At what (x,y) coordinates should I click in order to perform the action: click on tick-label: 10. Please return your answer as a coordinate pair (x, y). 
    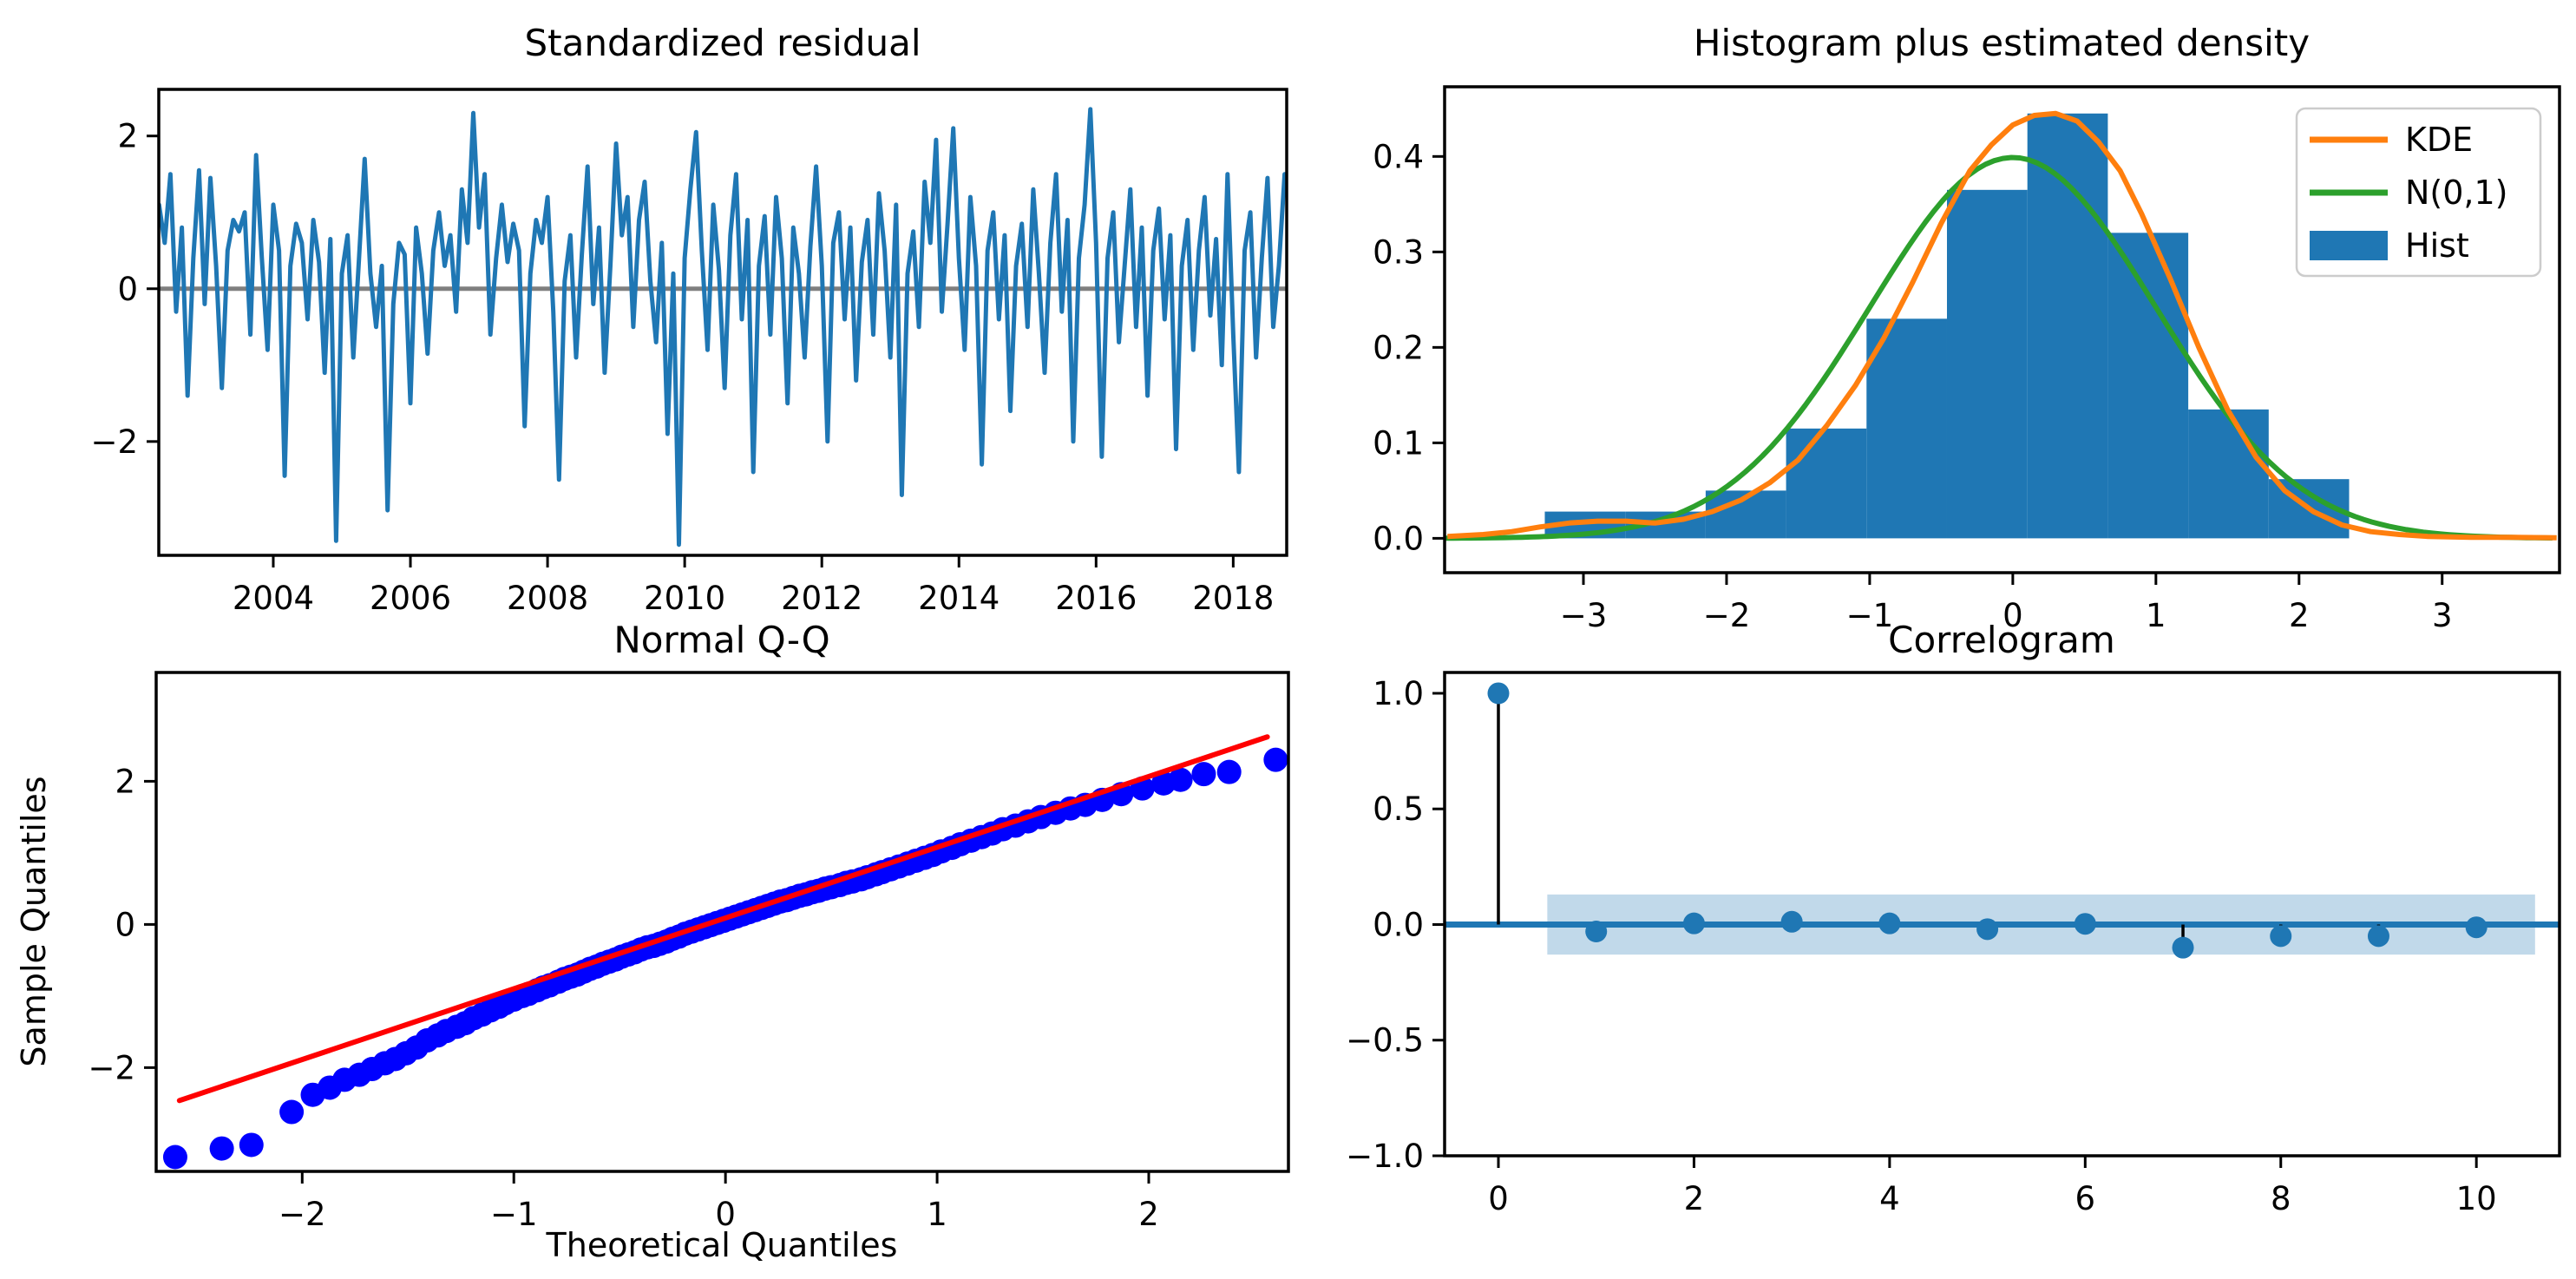
    Looking at the image, I should click on (2476, 1198).